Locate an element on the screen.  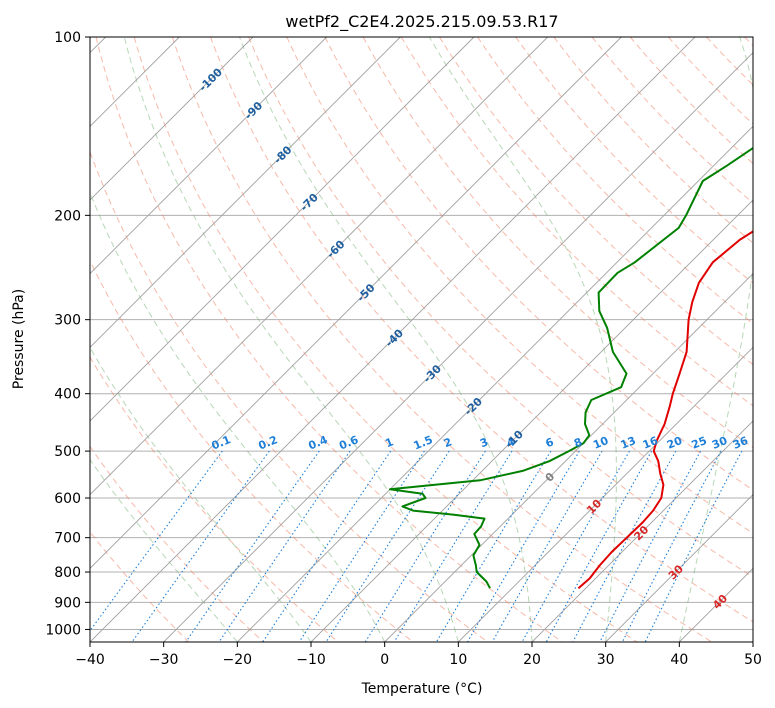
mixing-ratio-label: 25 is located at coordinates (699, 443).